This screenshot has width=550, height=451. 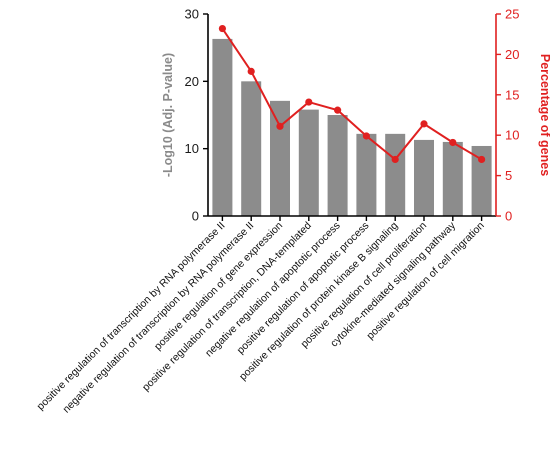 I want to click on left-tick-label: 10, so click(x=192, y=148).